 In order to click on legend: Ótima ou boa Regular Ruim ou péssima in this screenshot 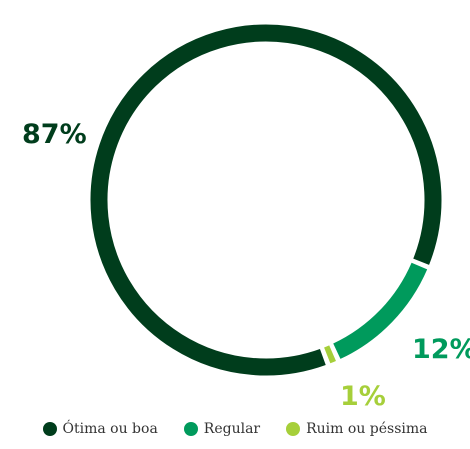, I will do `click(235, 429)`.